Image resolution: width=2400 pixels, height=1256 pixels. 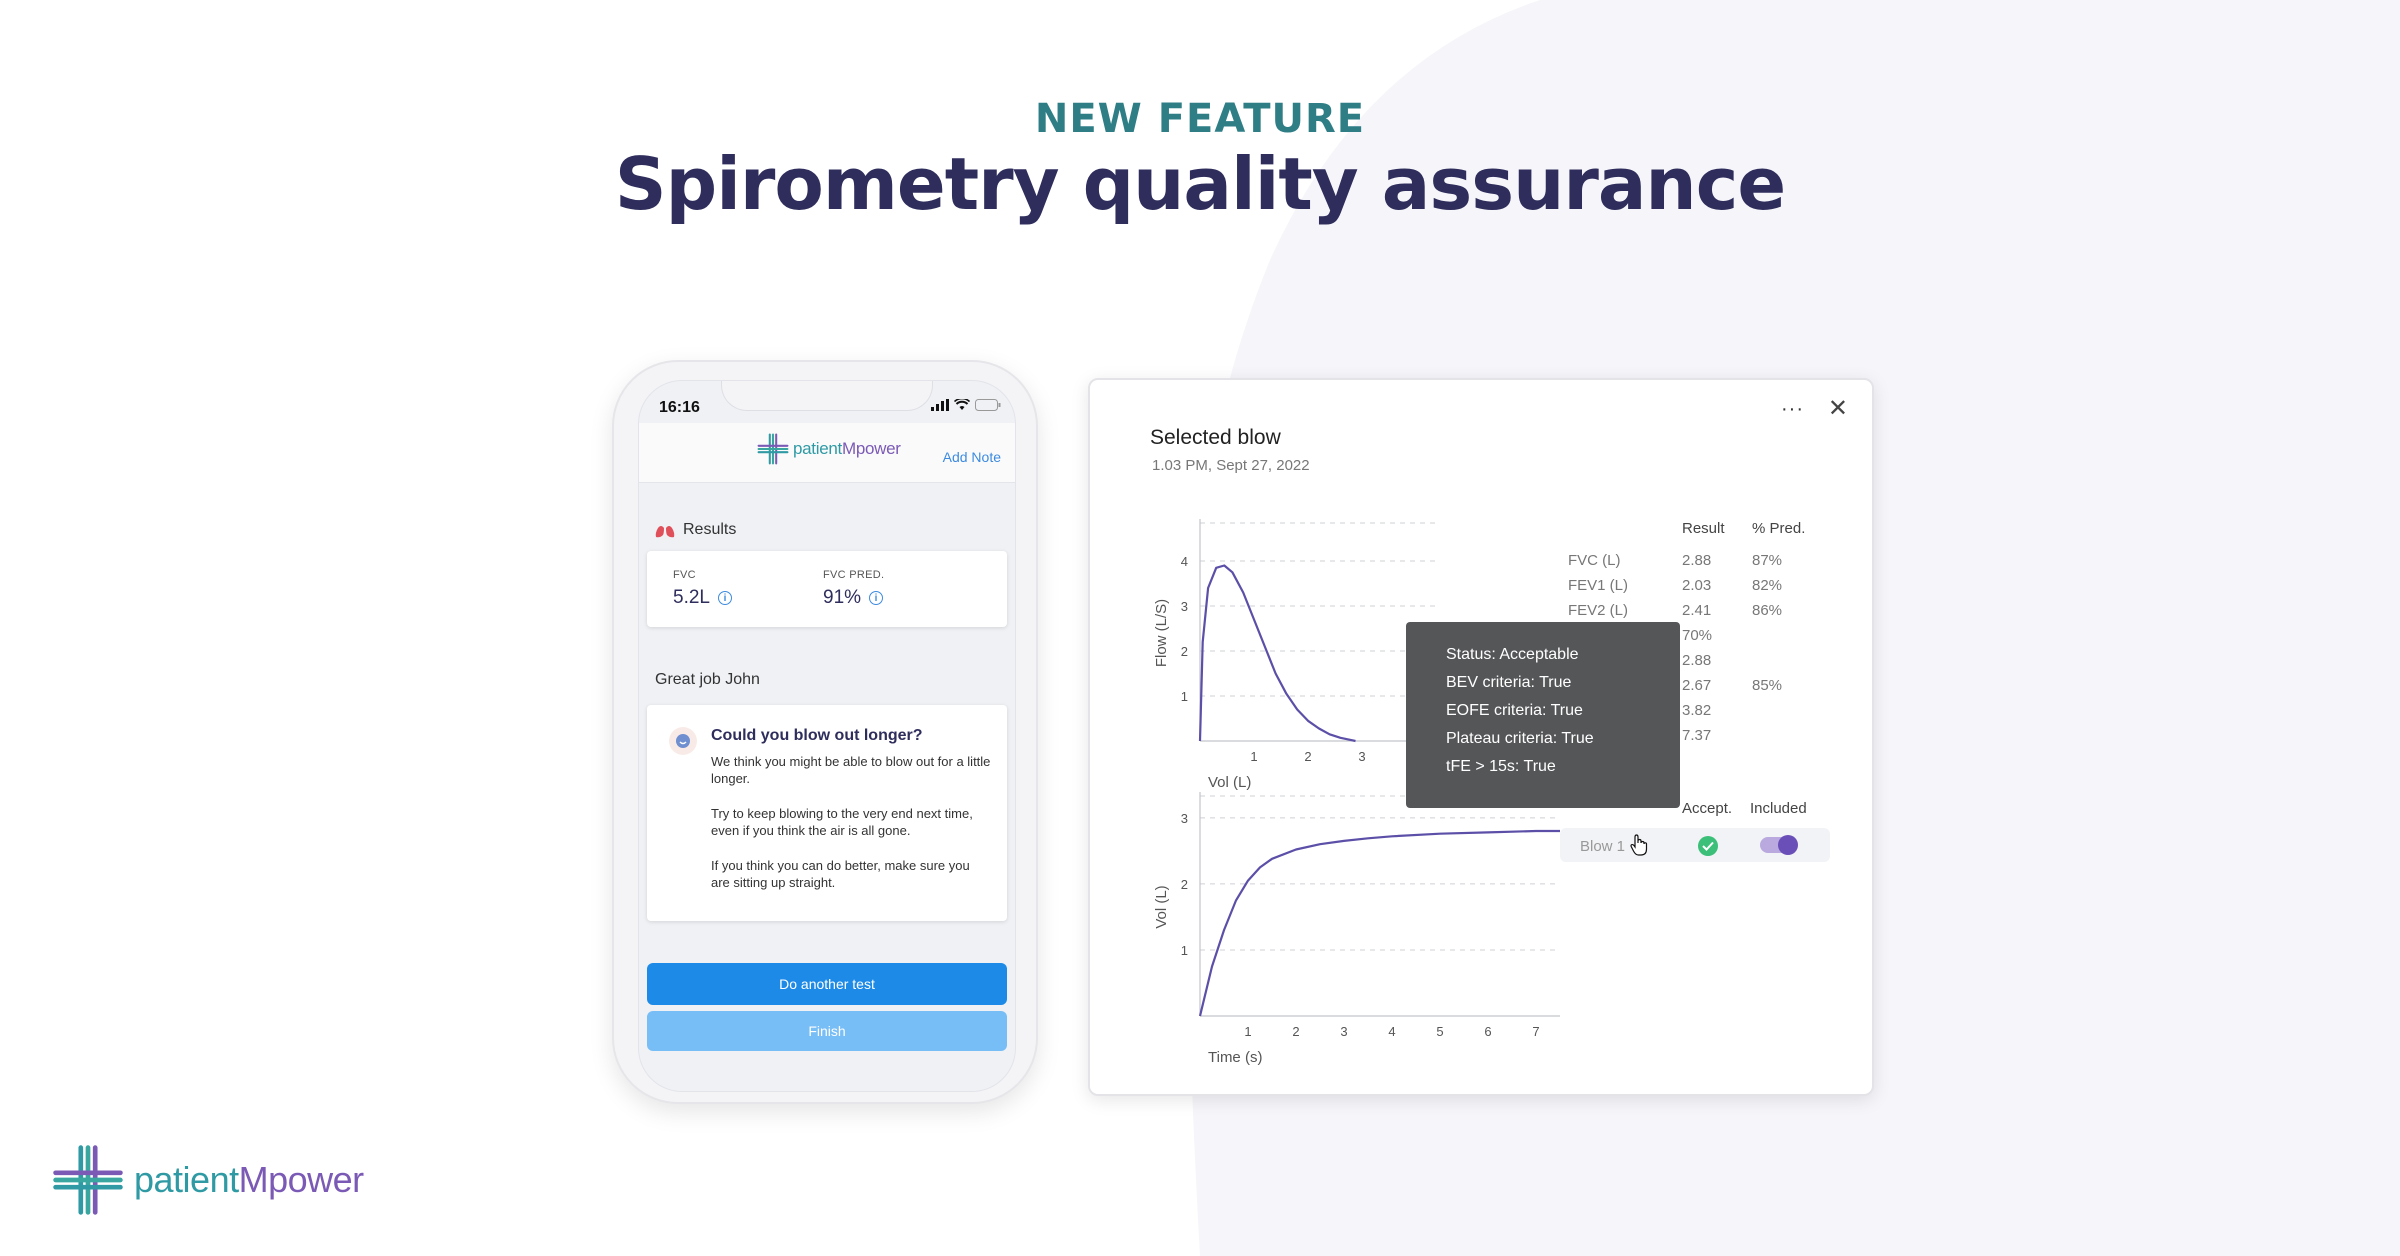 I want to click on tooltip-line: Status: Acceptable, so click(x=1512, y=654).